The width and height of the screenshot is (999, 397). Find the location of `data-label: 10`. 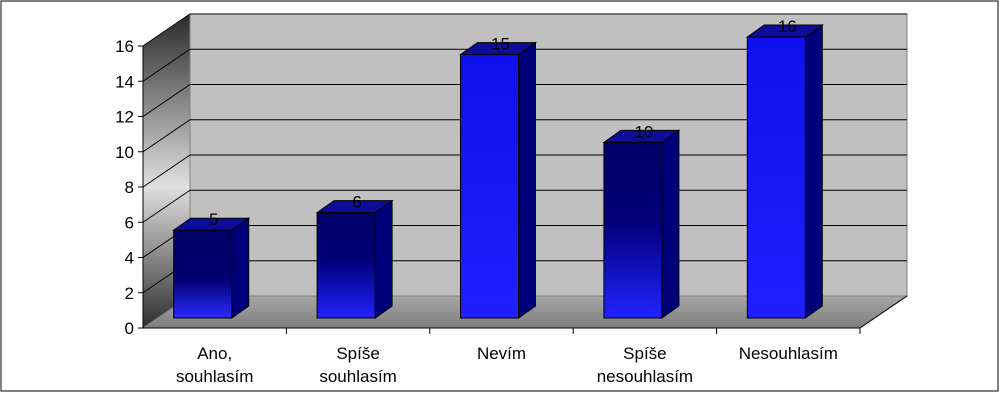

data-label: 10 is located at coordinates (643, 131).